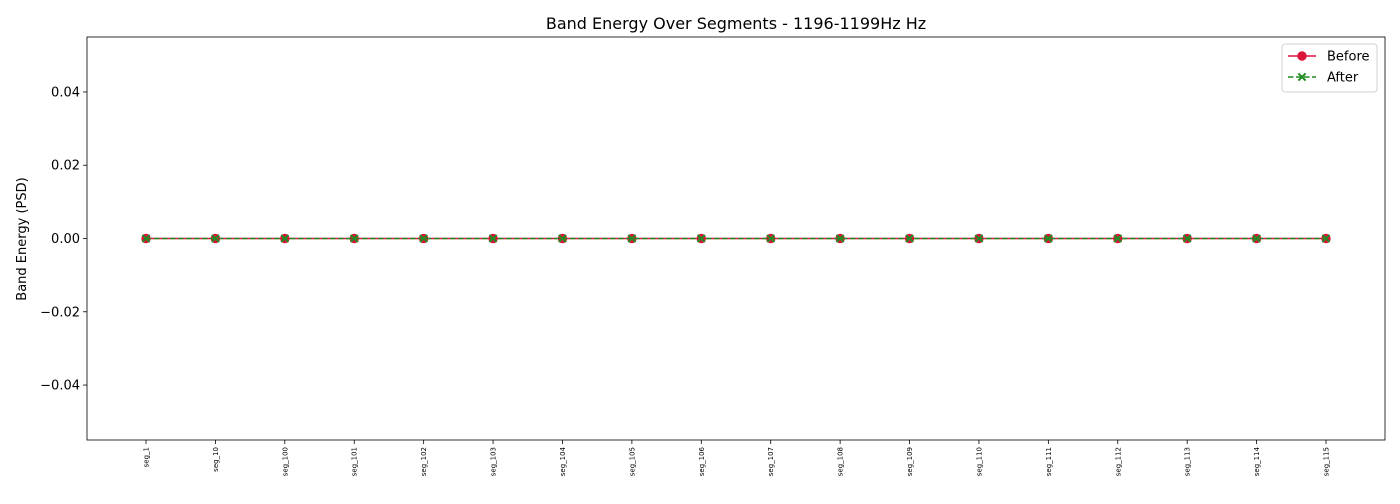 This screenshot has width=1400, height=504. Describe the element at coordinates (147, 457) in the screenshot. I see `x-tick-label: seg_1` at that location.